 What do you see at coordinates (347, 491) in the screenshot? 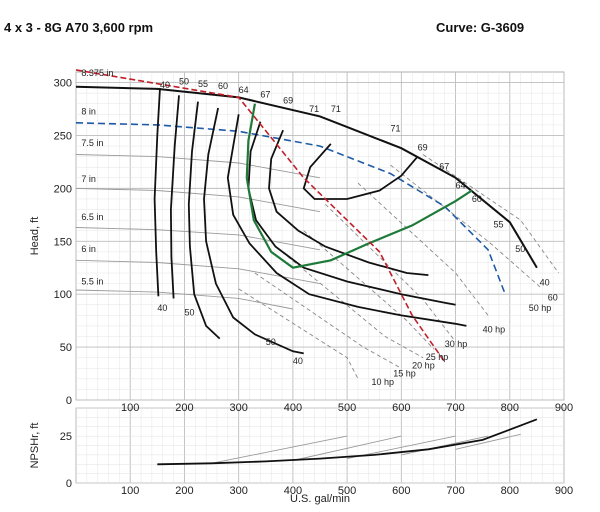
I see `npsh-x-tick-label: 500` at bounding box center [347, 491].